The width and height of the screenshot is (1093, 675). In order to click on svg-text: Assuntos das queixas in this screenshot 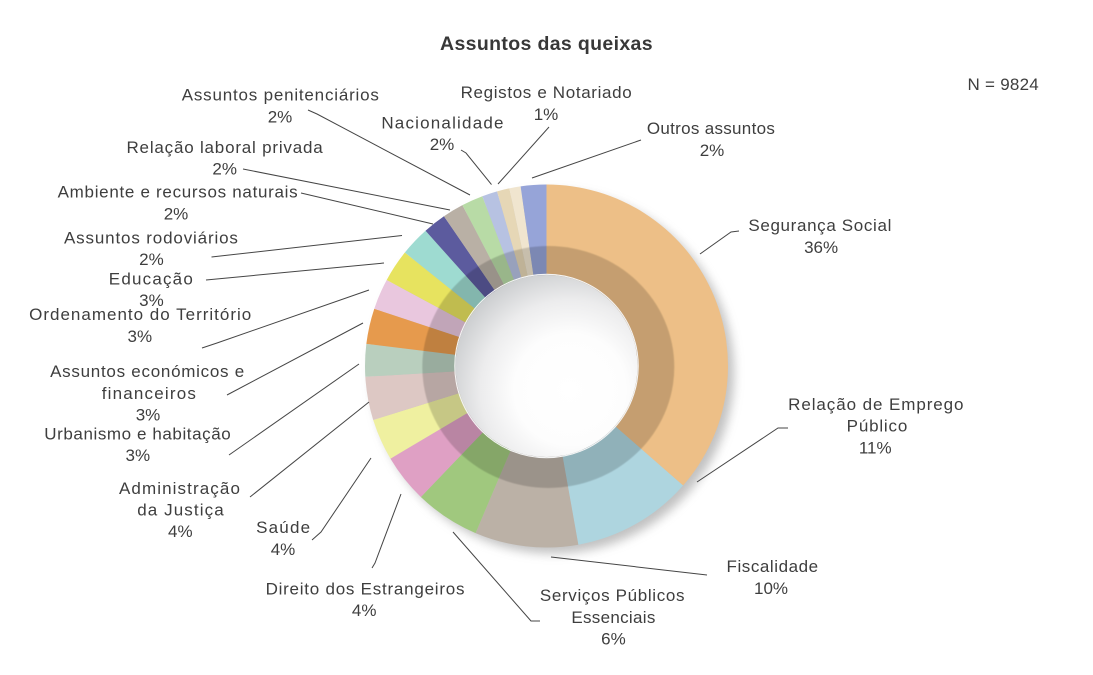, I will do `click(546, 44)`.